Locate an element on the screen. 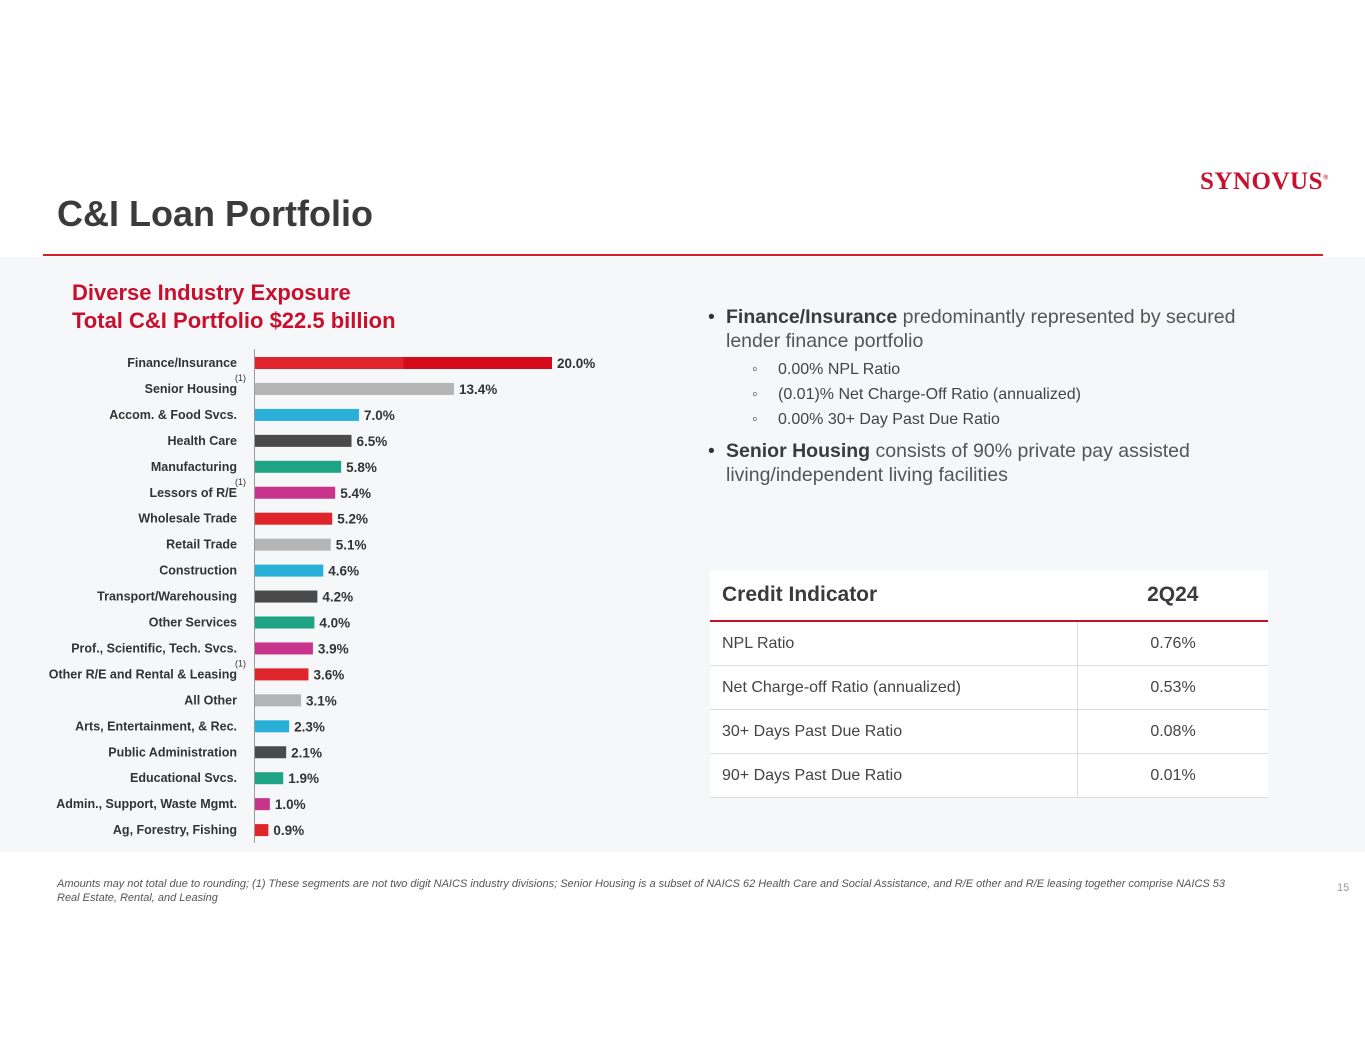 Image resolution: width=1365 pixels, height=1055 pixels. table-header-row: Credit Indicator 2Q24 is located at coordinates (989, 596).